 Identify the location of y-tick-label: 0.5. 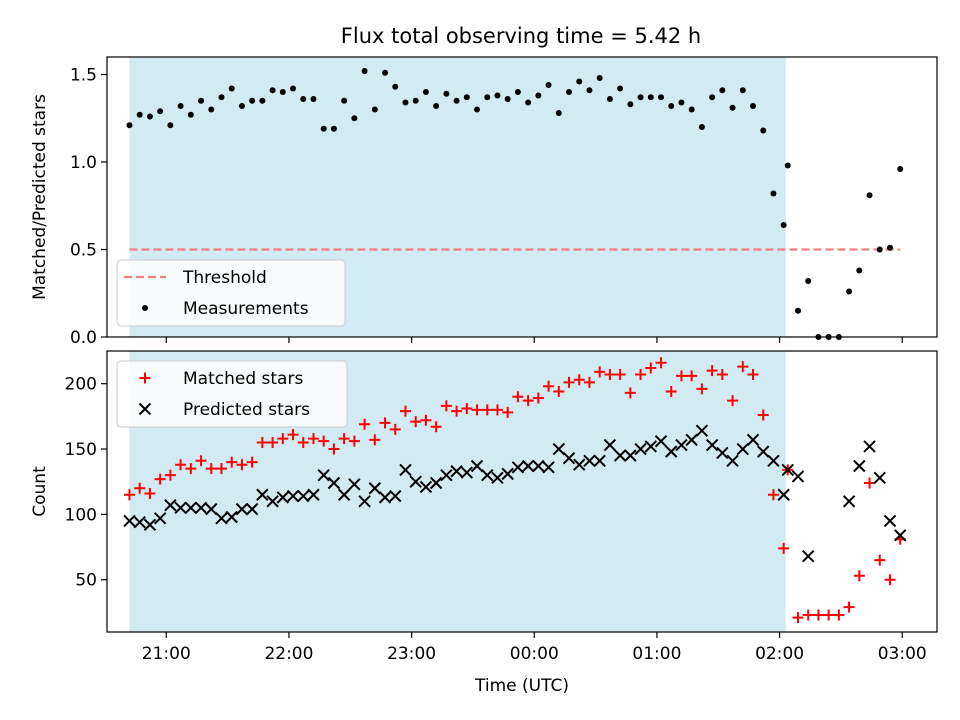
(83, 251).